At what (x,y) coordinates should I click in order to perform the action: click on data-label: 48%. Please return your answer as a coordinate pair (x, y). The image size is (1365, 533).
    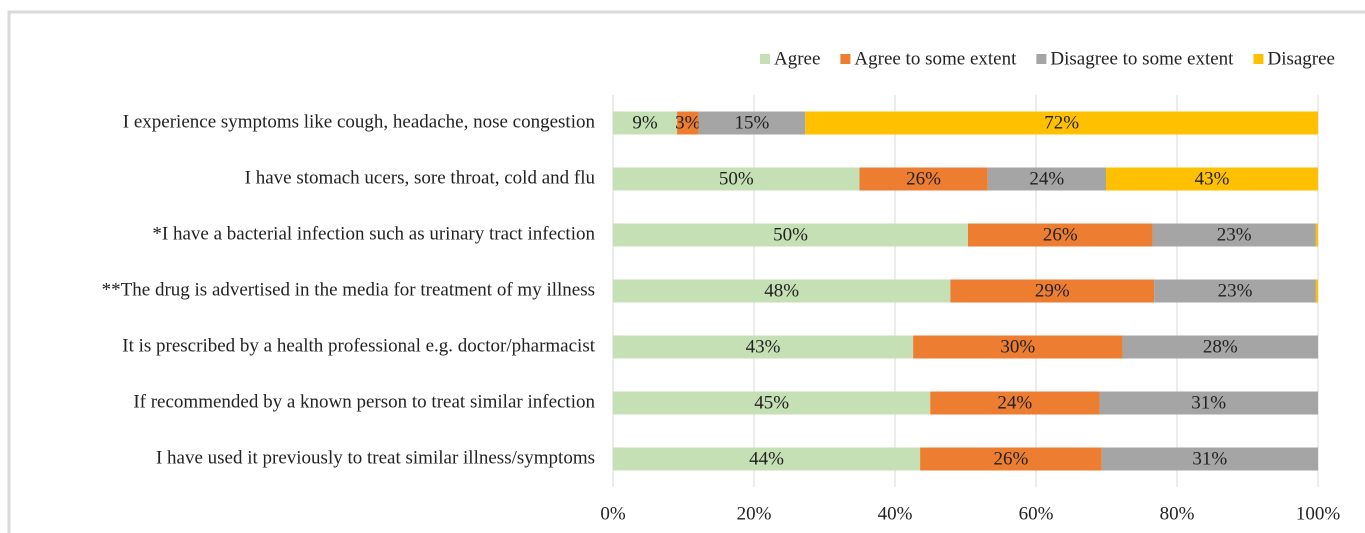
    Looking at the image, I should click on (781, 290).